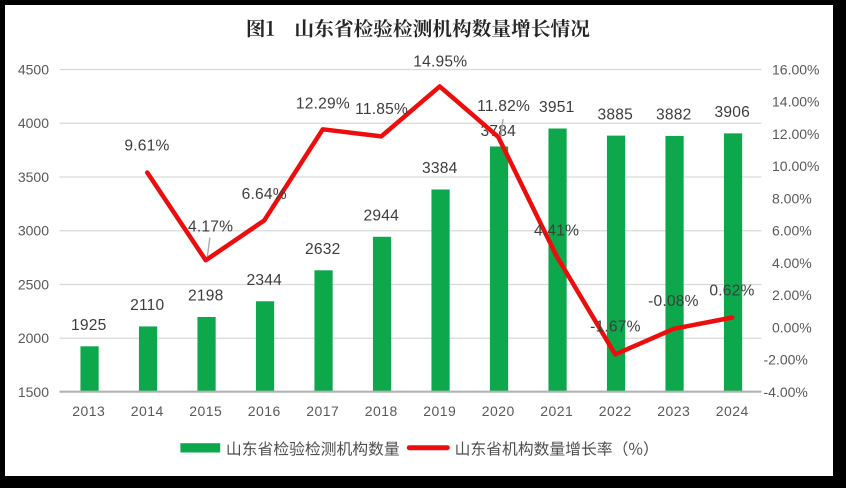 The image size is (846, 493). Describe the element at coordinates (792, 263) in the screenshot. I see `svg-text: 4.00%` at that location.